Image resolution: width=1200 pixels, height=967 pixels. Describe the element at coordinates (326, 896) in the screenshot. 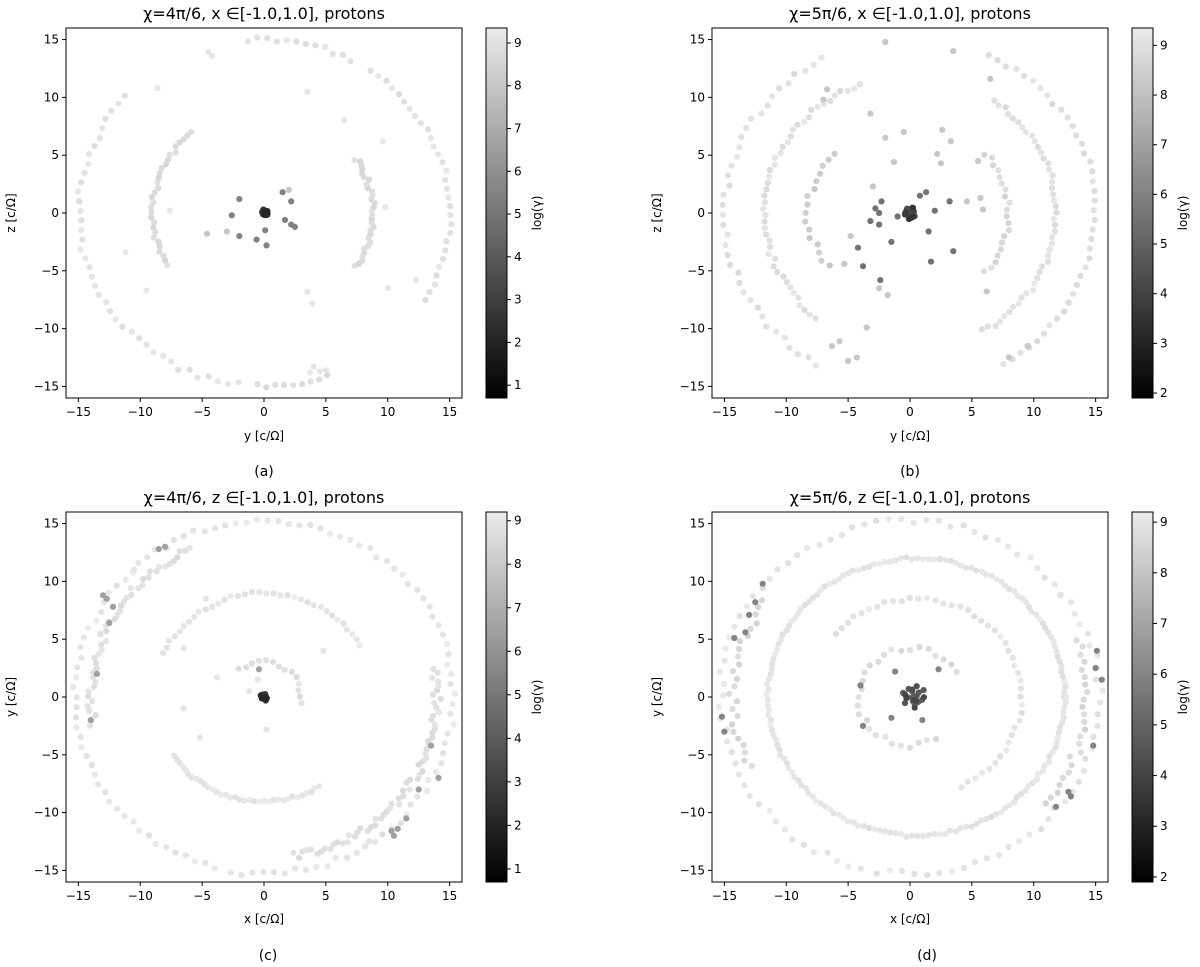

I see `panel-c-xtick-label: 5` at that location.